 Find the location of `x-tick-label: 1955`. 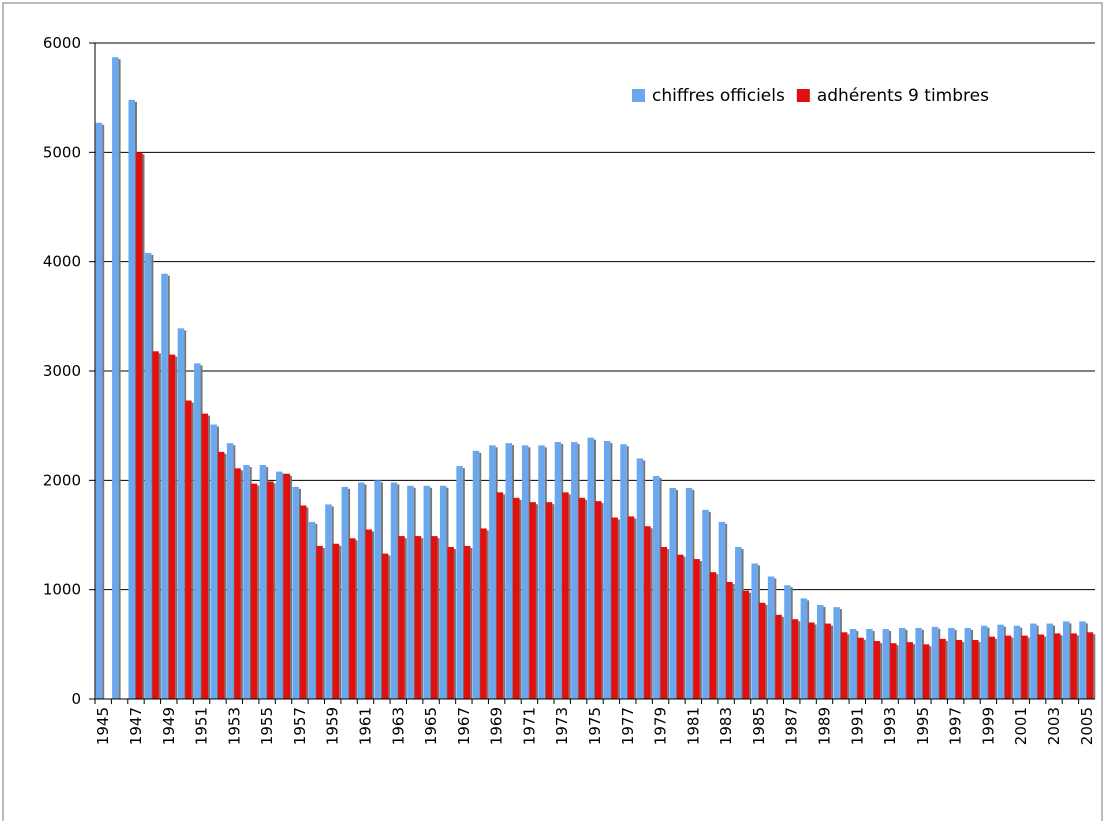

x-tick-label: 1955 is located at coordinates (267, 726).